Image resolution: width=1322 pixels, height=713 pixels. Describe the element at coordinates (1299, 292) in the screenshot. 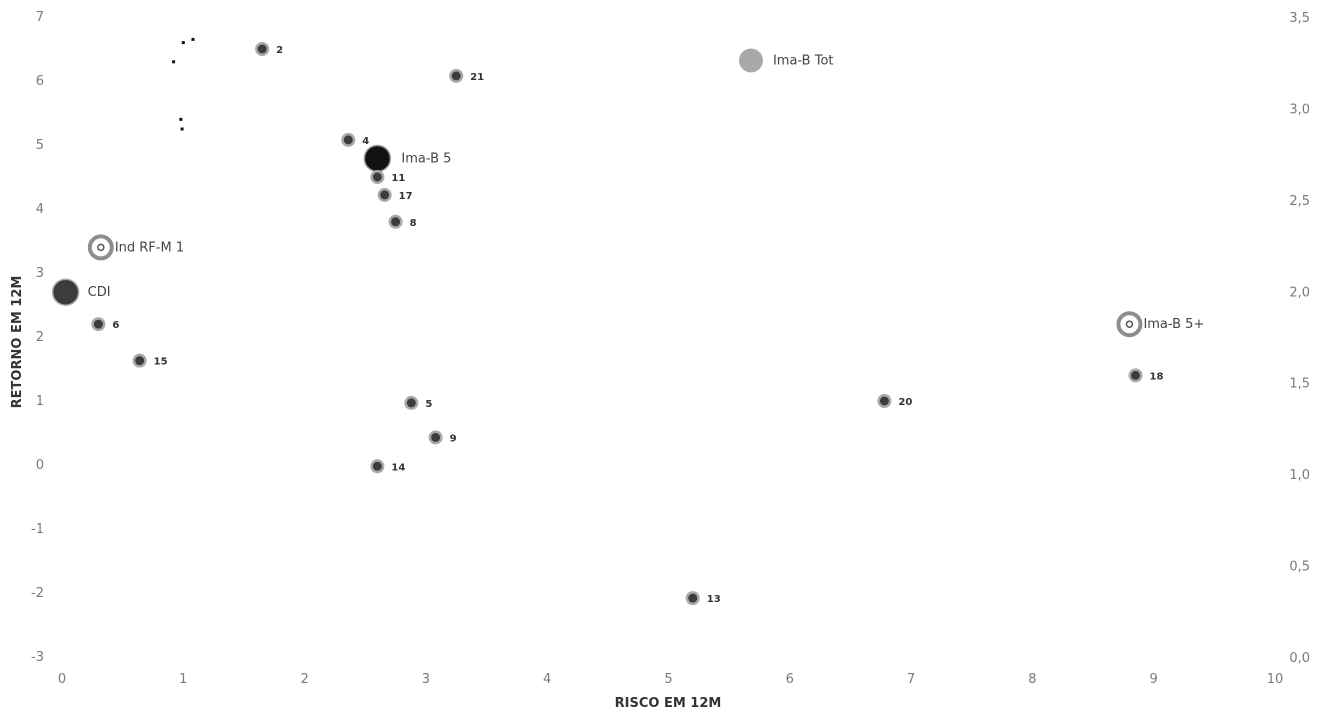

I see `y2-tick-label: 2,0` at that location.